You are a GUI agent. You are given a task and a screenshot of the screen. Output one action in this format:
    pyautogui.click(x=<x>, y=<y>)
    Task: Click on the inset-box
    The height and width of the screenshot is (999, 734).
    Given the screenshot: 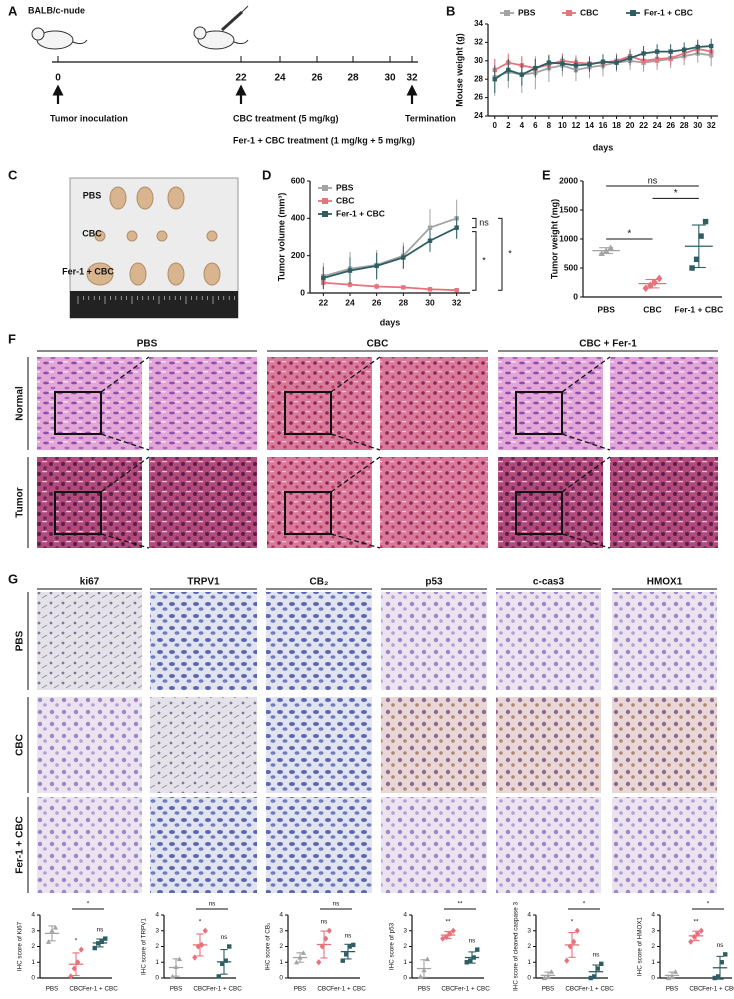 What is the action you would take?
    pyautogui.click(x=539, y=413)
    